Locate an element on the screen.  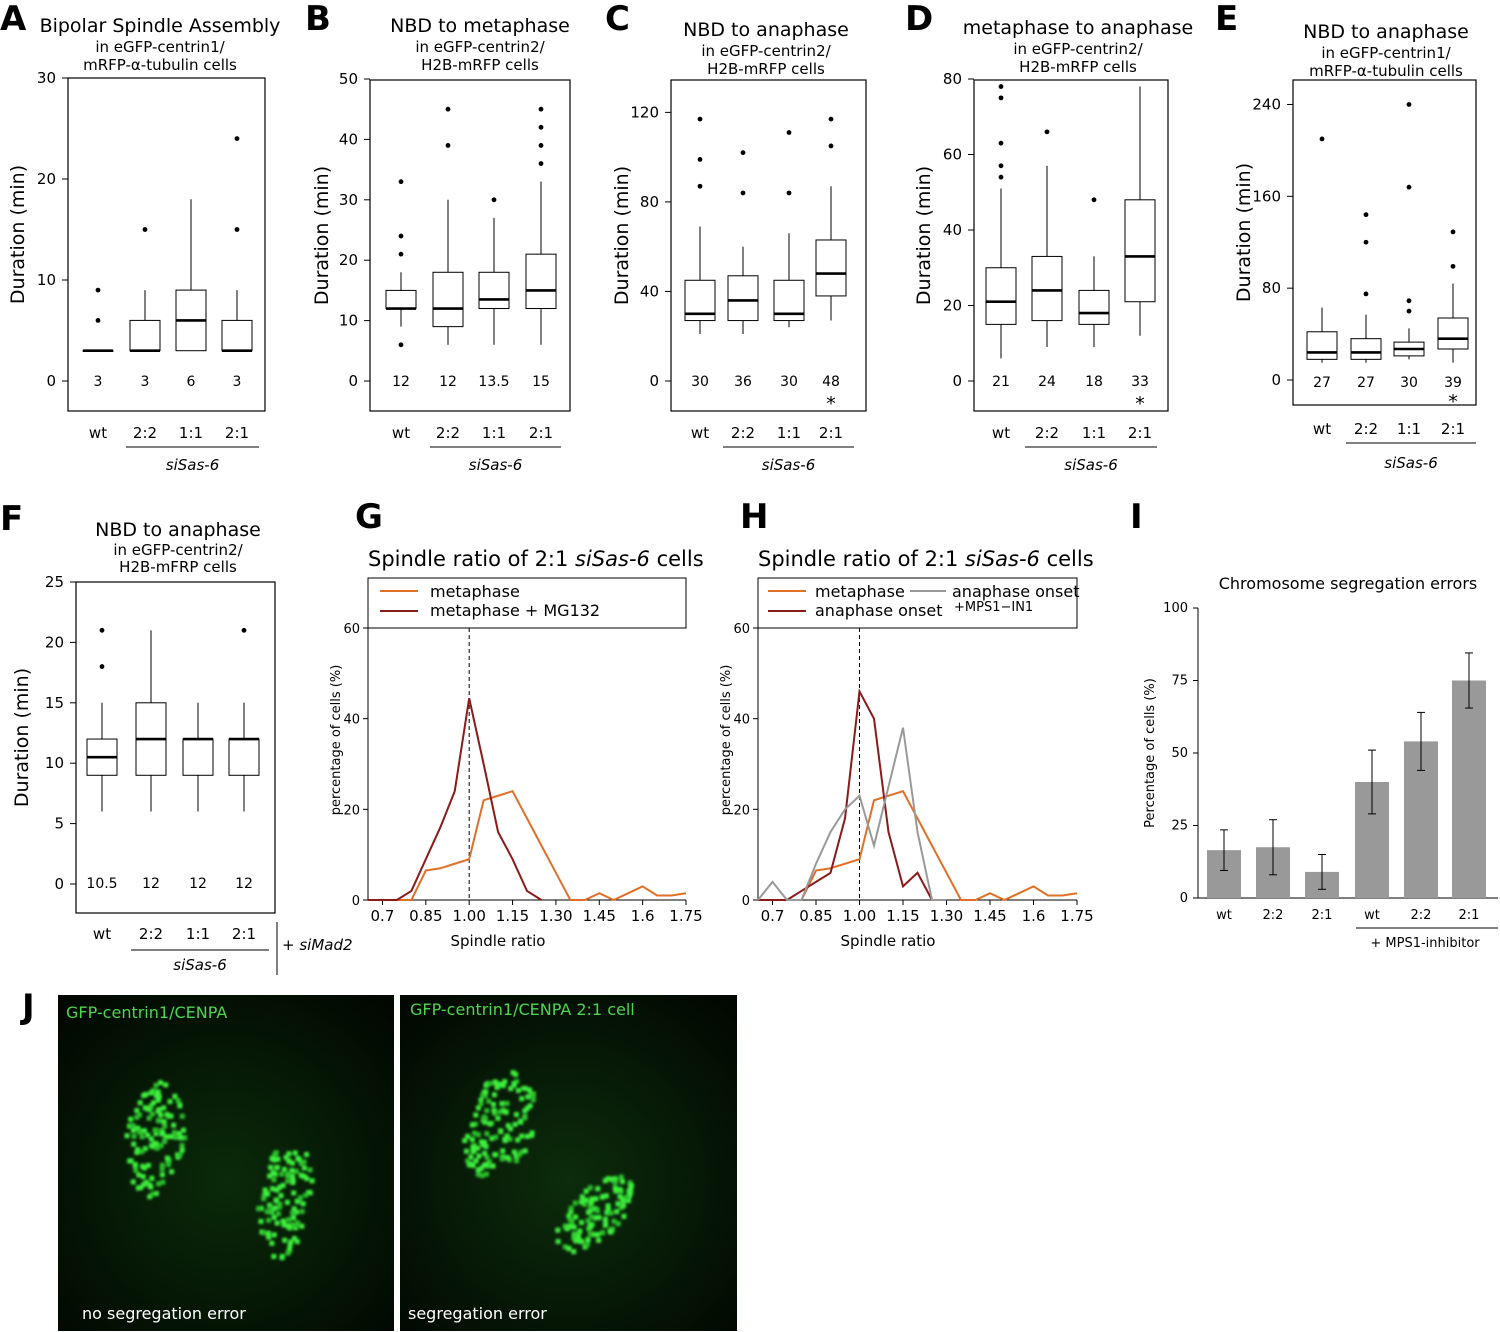
x-tick-label: 1.75 is located at coordinates (685, 916).